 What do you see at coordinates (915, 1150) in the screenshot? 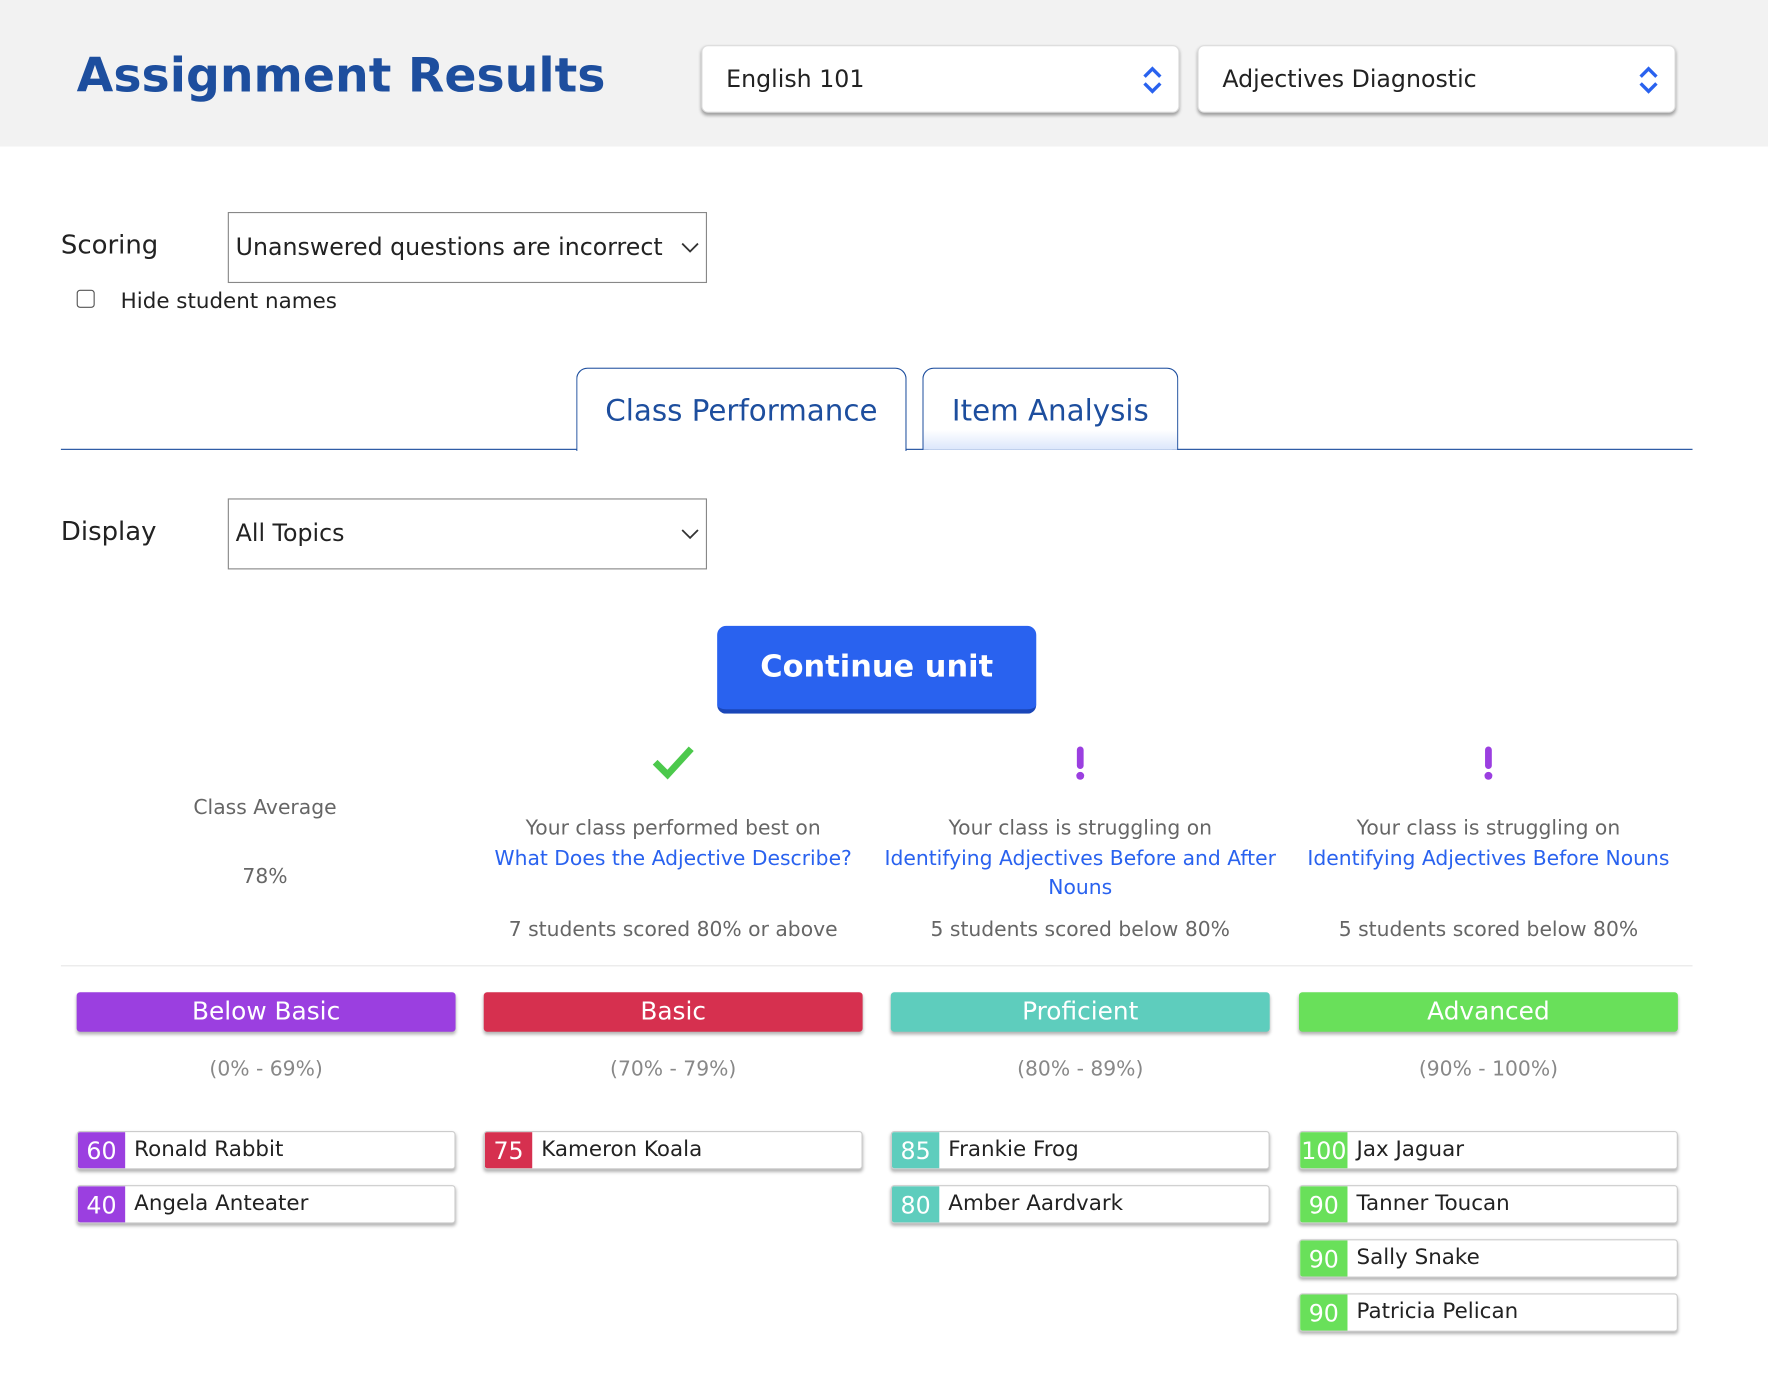
I see `student-score: 85` at bounding box center [915, 1150].